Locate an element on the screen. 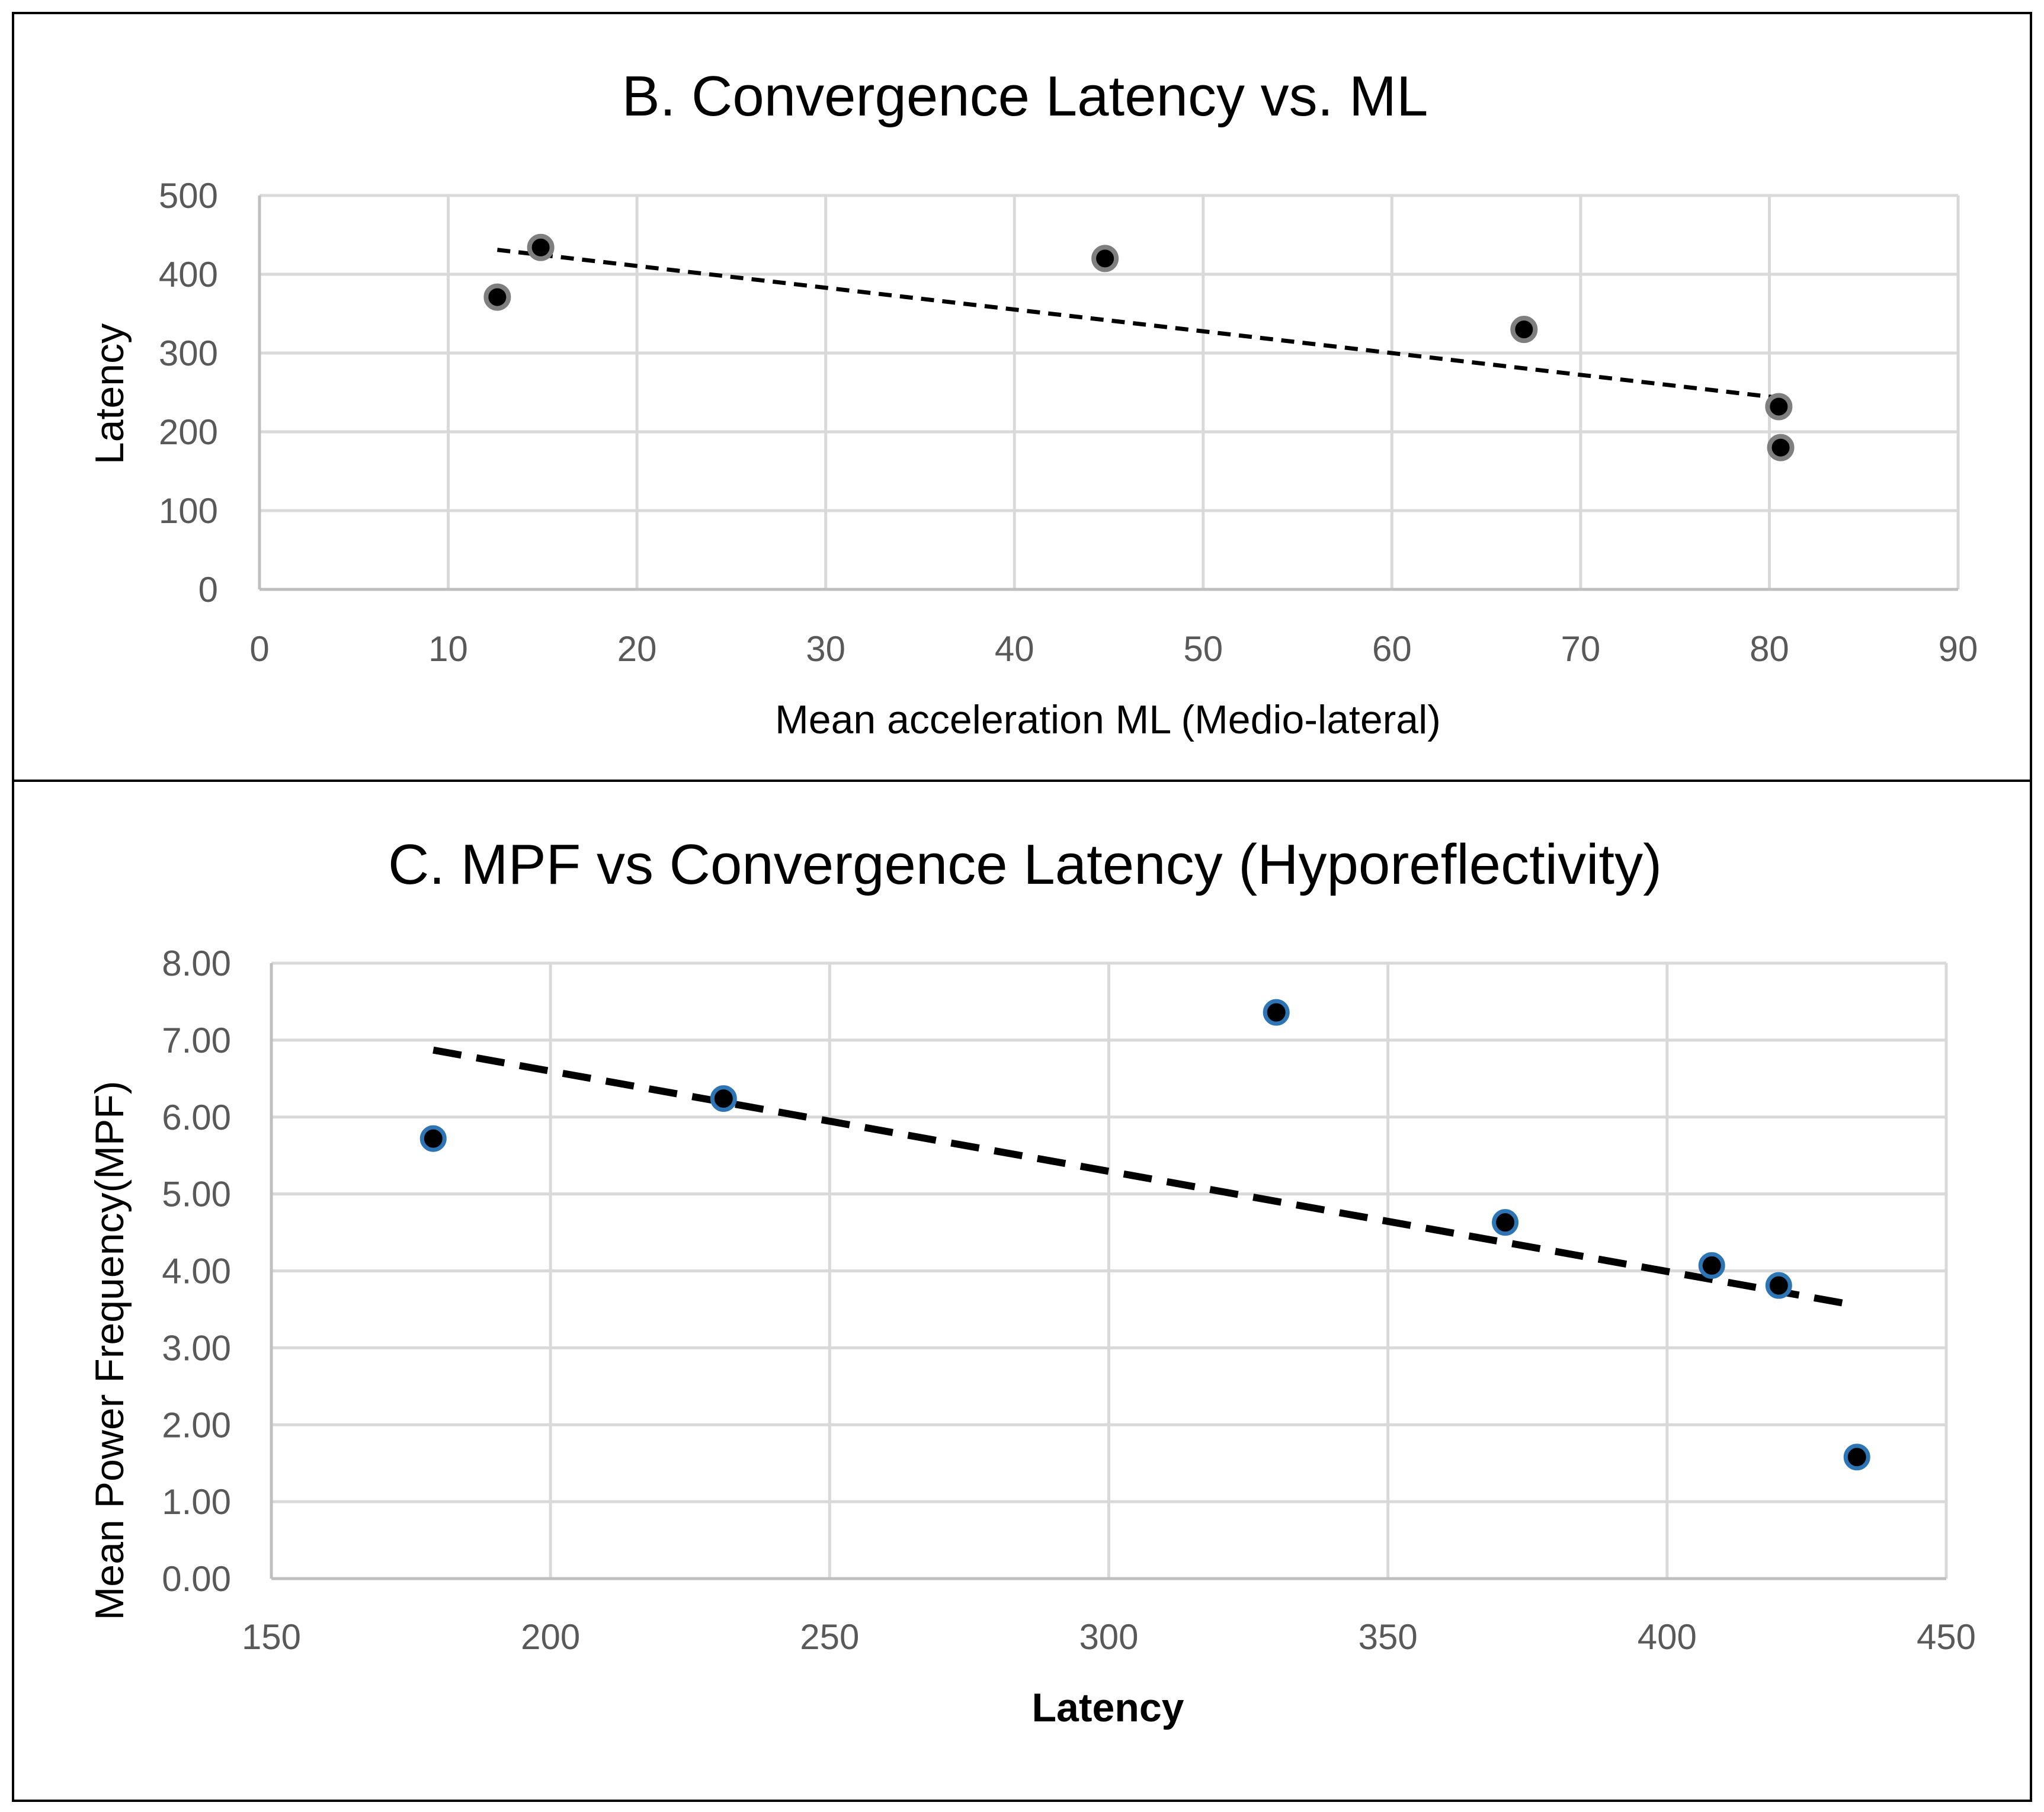 Image resolution: width=2044 pixels, height=1812 pixels. panel-c-x-tick-450: 450 is located at coordinates (1946, 1637).